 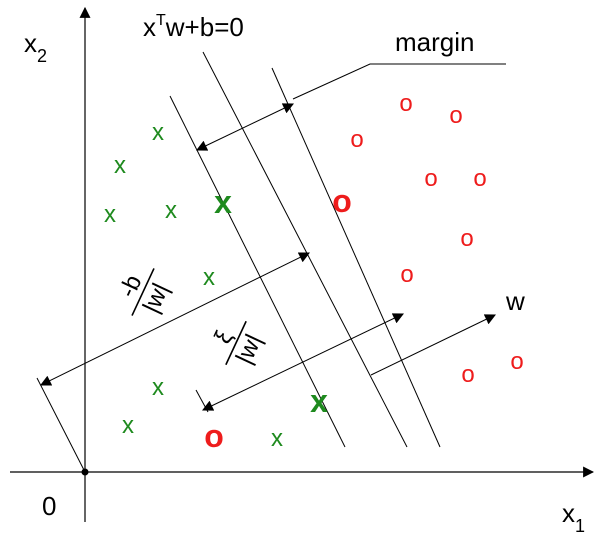 I want to click on y-axis-label: x2, so click(x=35, y=47).